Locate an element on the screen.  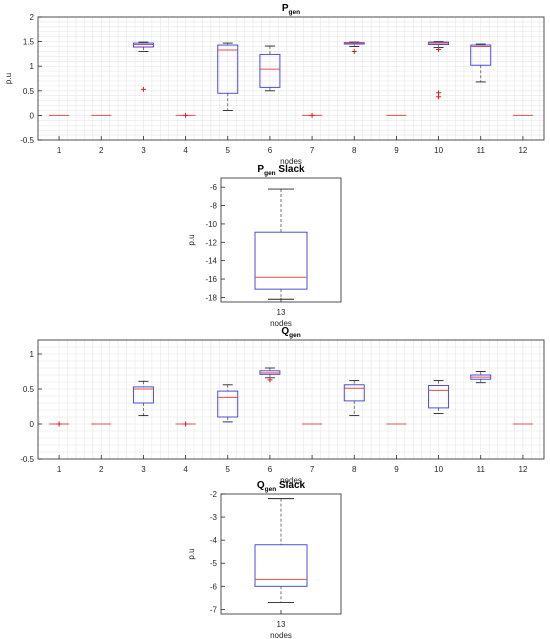
y-tick-label: -3 is located at coordinates (214, 517).